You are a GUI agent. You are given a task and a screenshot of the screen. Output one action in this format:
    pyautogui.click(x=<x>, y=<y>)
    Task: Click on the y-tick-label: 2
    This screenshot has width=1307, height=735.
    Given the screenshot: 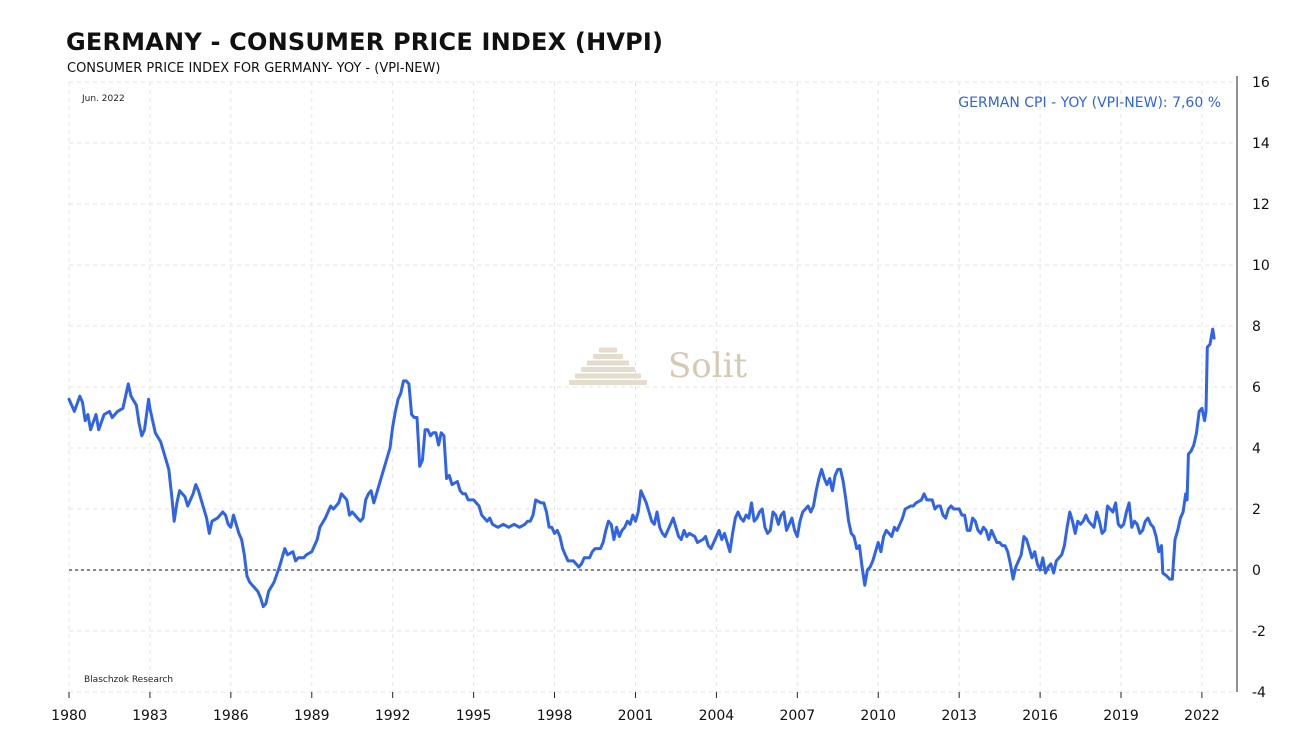 What is the action you would take?
    pyautogui.click(x=1256, y=510)
    